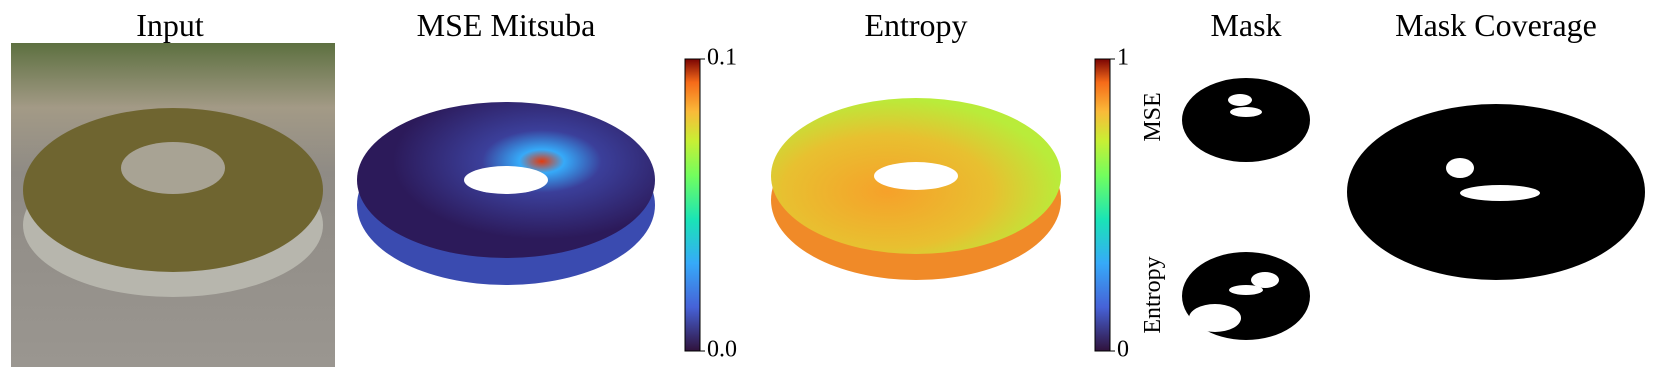  I want to click on mask-mse, so click(1246, 120).